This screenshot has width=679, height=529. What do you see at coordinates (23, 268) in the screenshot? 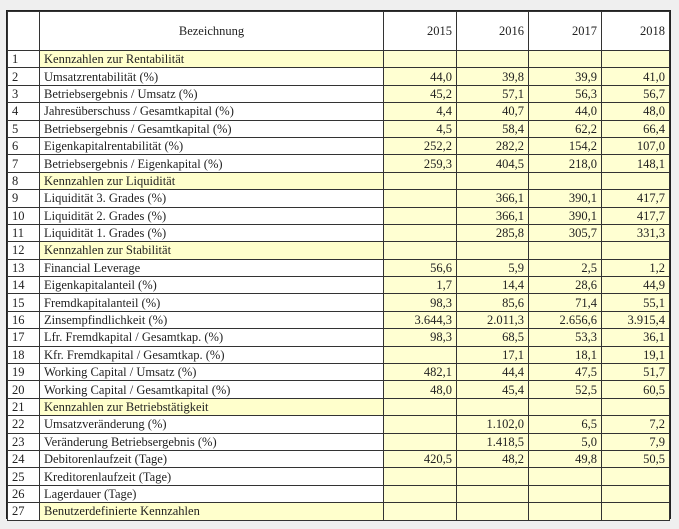
I see `row-number-cell: 13` at bounding box center [23, 268].